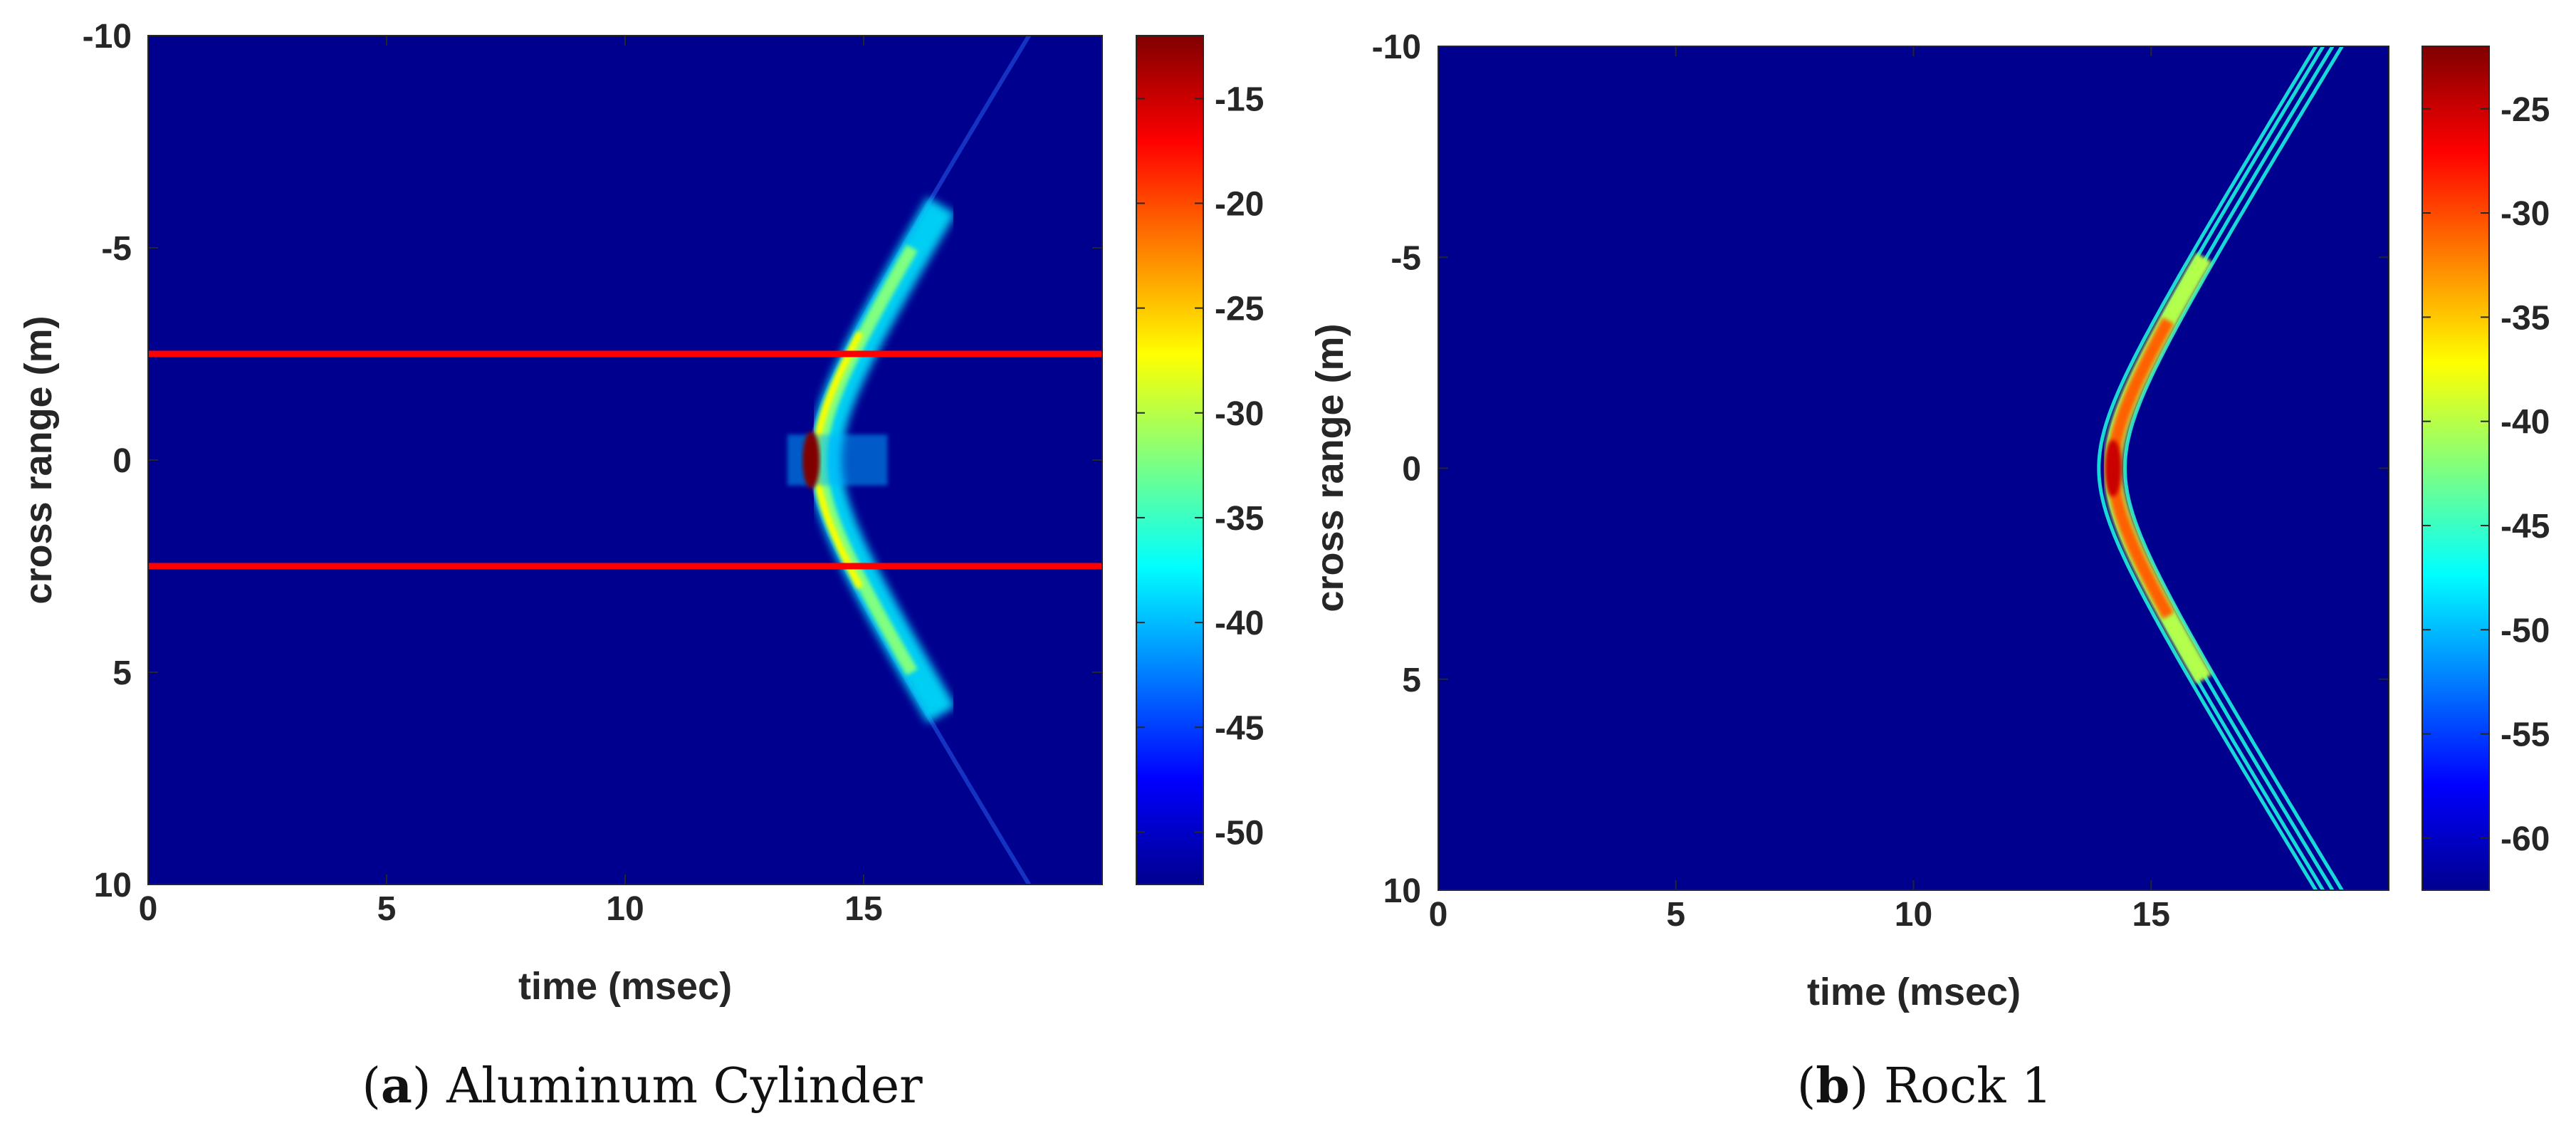 This screenshot has height=1138, width=2576. What do you see at coordinates (2455, 468) in the screenshot?
I see `colorbar-b` at bounding box center [2455, 468].